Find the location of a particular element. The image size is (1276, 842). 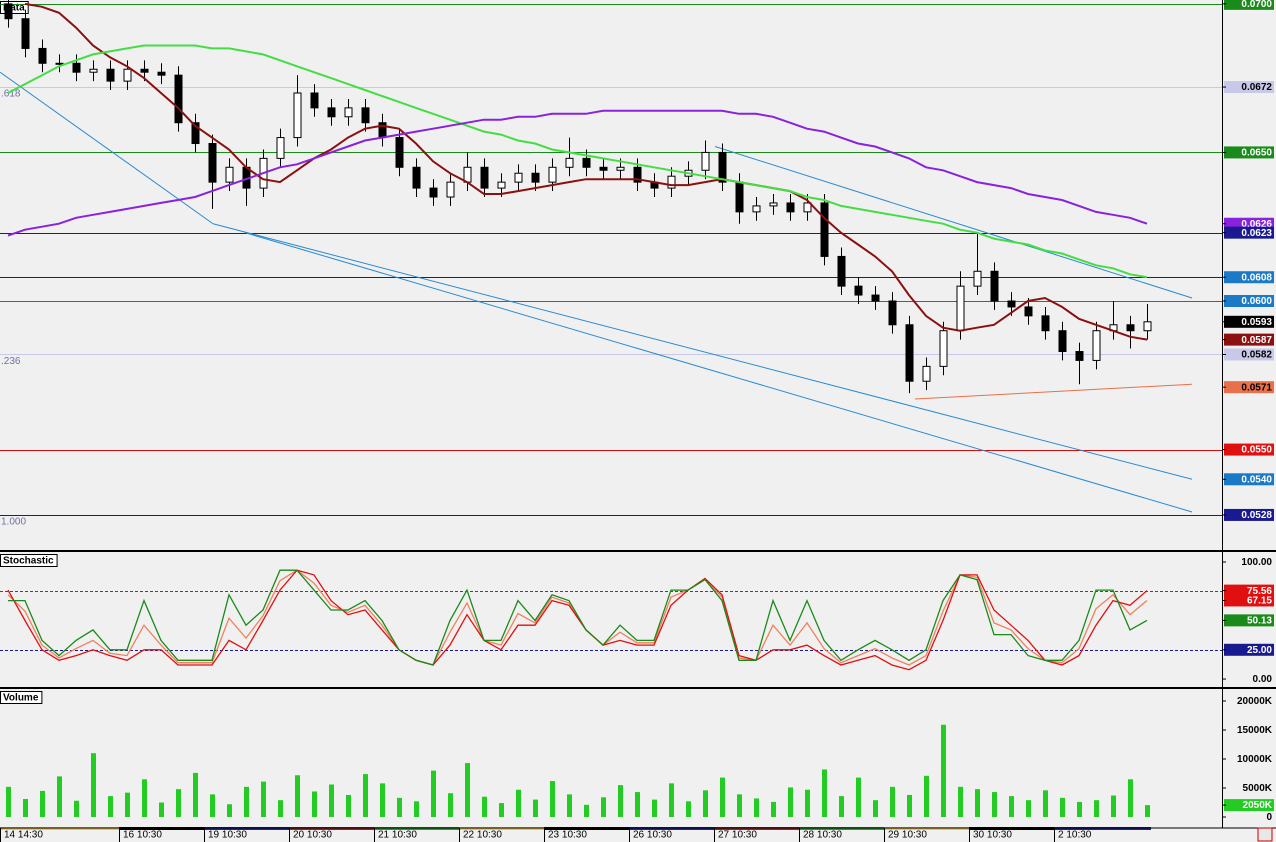

pane-title: Volume is located at coordinates (21, 698).